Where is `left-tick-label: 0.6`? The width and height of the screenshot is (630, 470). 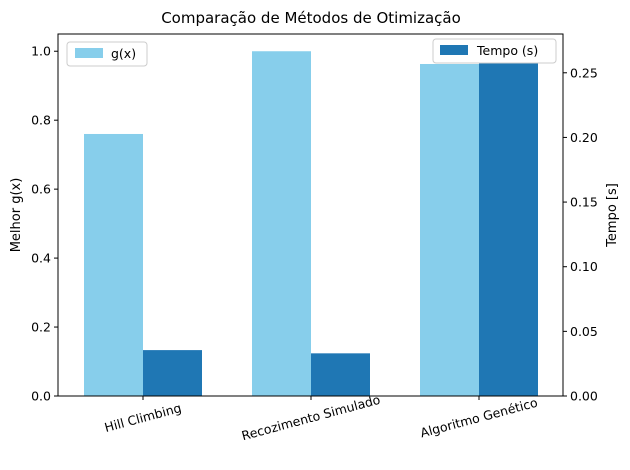
left-tick-label: 0.6 is located at coordinates (41, 189).